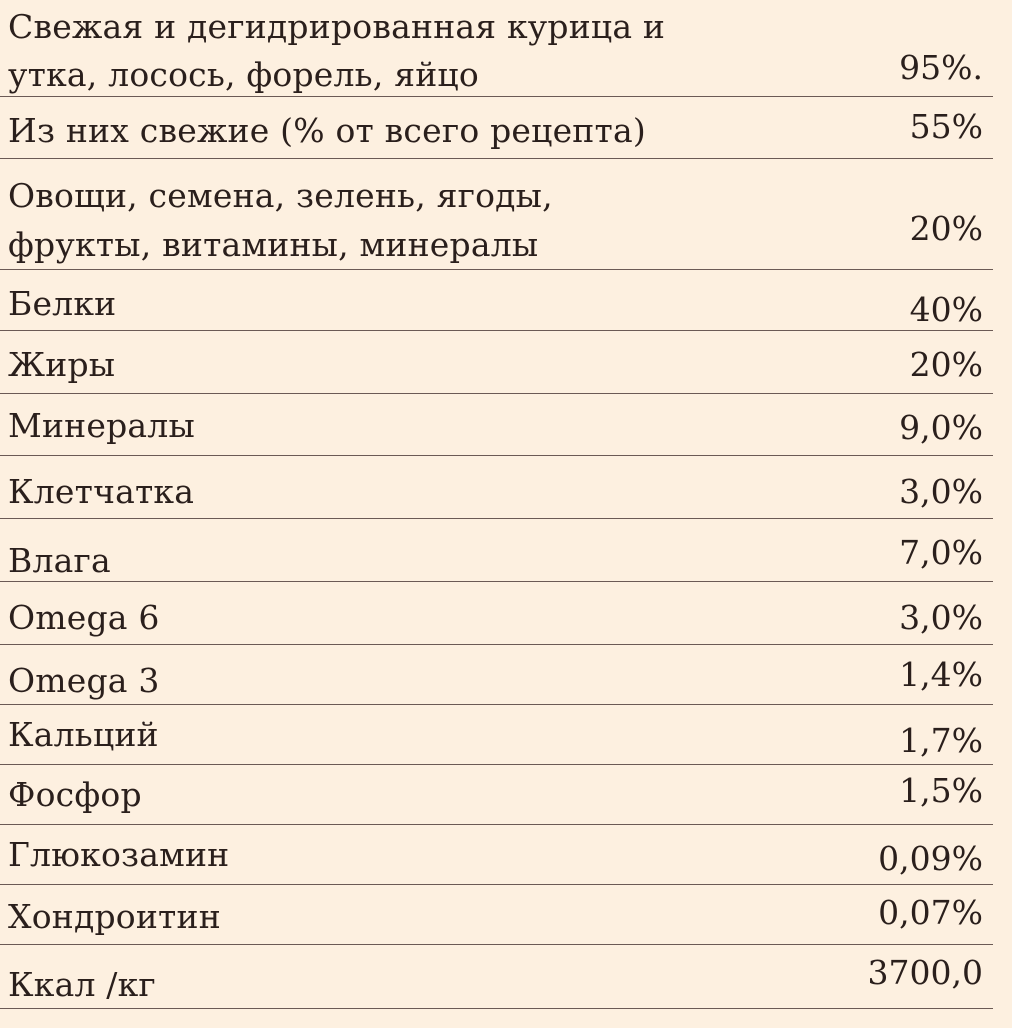  Describe the element at coordinates (496, 362) in the screenshot. I see `table-row: Жиры 20%` at that location.